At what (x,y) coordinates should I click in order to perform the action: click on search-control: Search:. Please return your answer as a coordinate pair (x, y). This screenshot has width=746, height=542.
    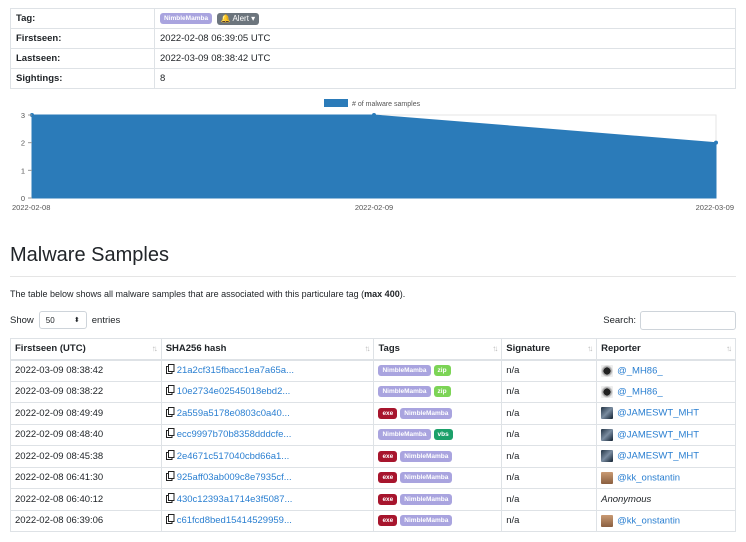
    Looking at the image, I should click on (669, 320).